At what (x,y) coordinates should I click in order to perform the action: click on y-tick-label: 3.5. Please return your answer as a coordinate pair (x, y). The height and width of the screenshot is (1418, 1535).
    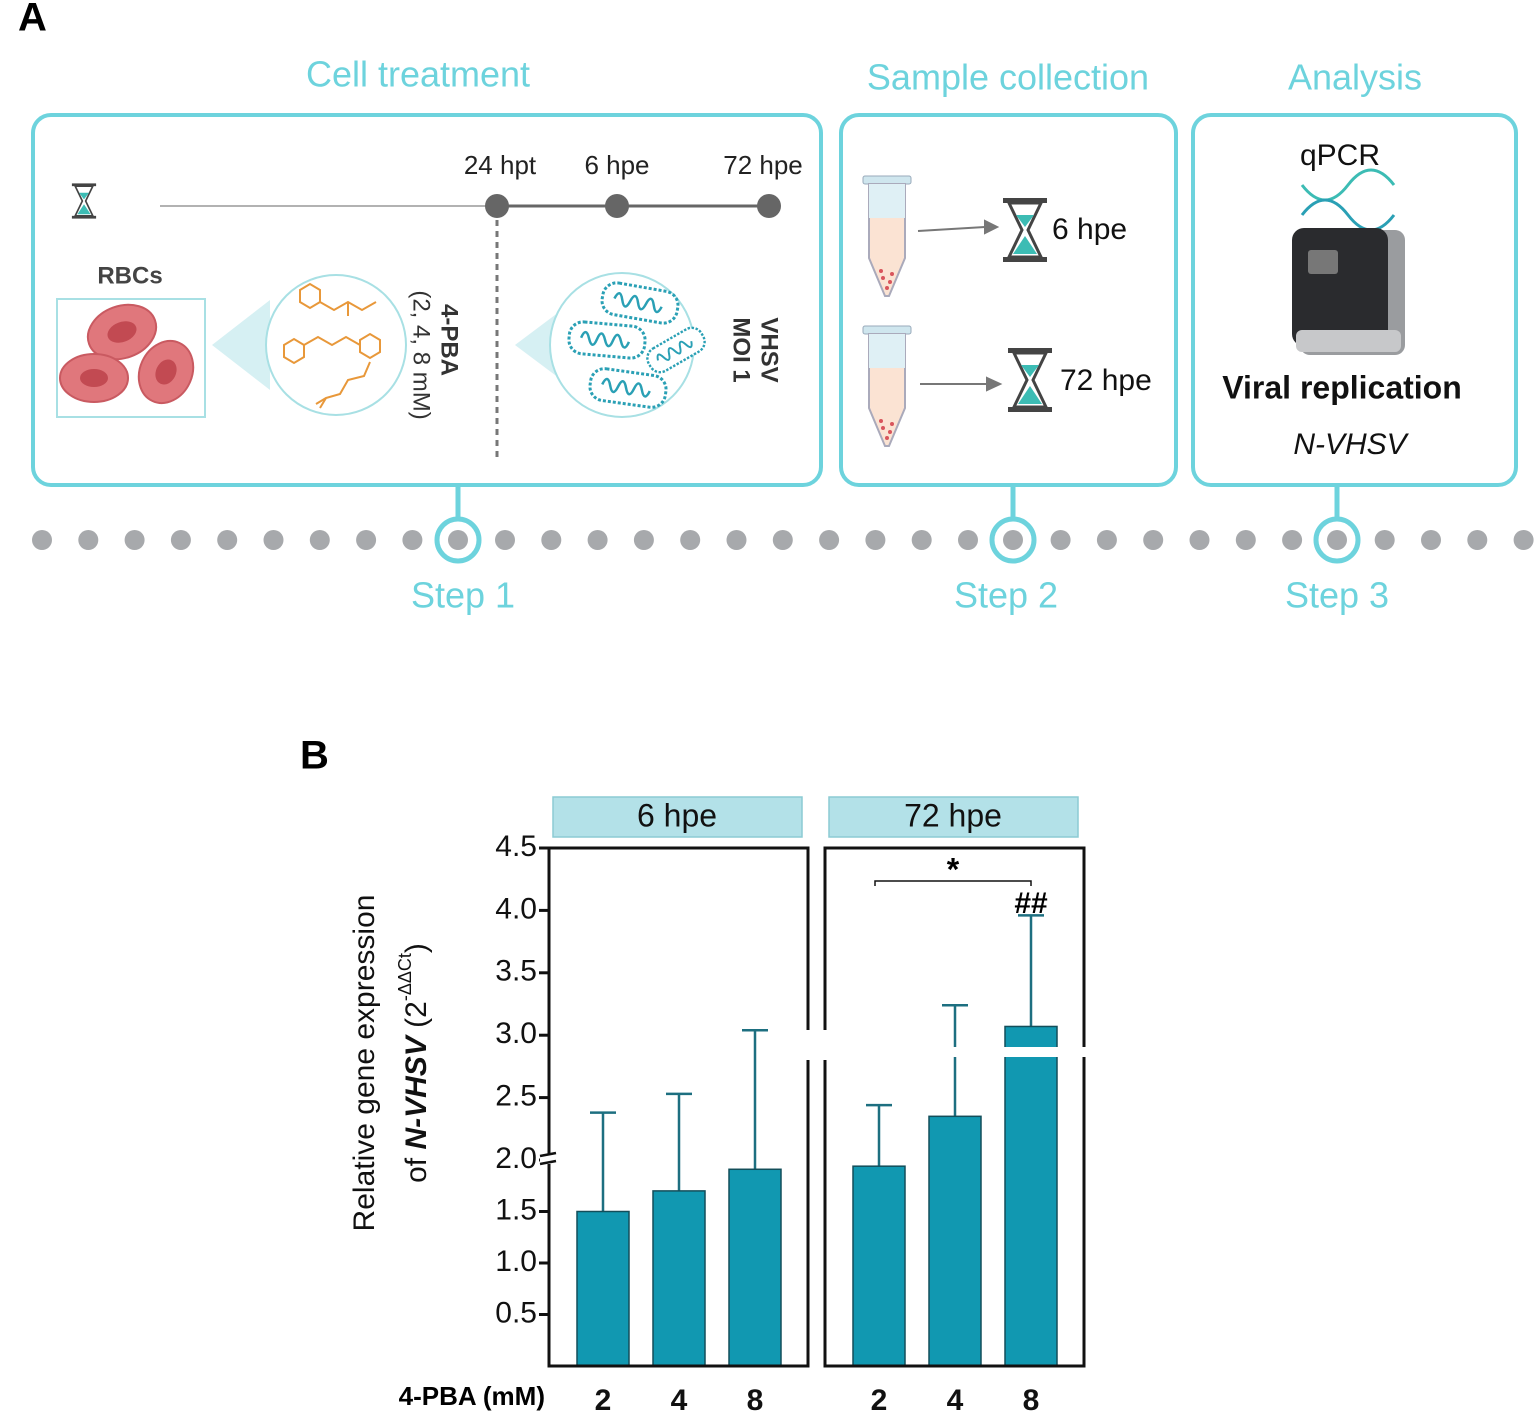
    Looking at the image, I should click on (516, 971).